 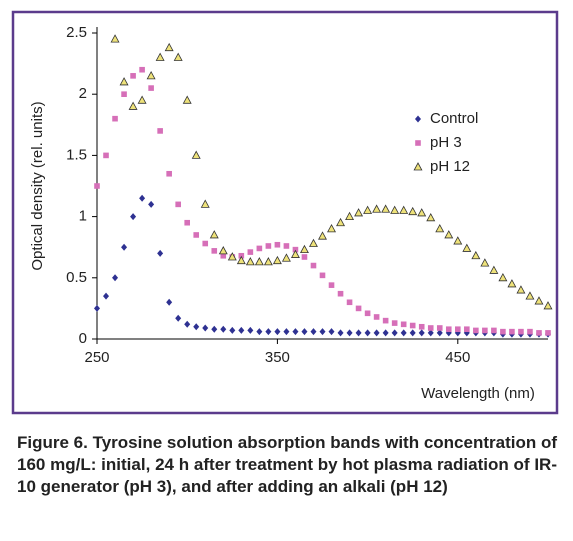 I want to click on y-axis-label: Optical density (rel. units), so click(x=37, y=185).